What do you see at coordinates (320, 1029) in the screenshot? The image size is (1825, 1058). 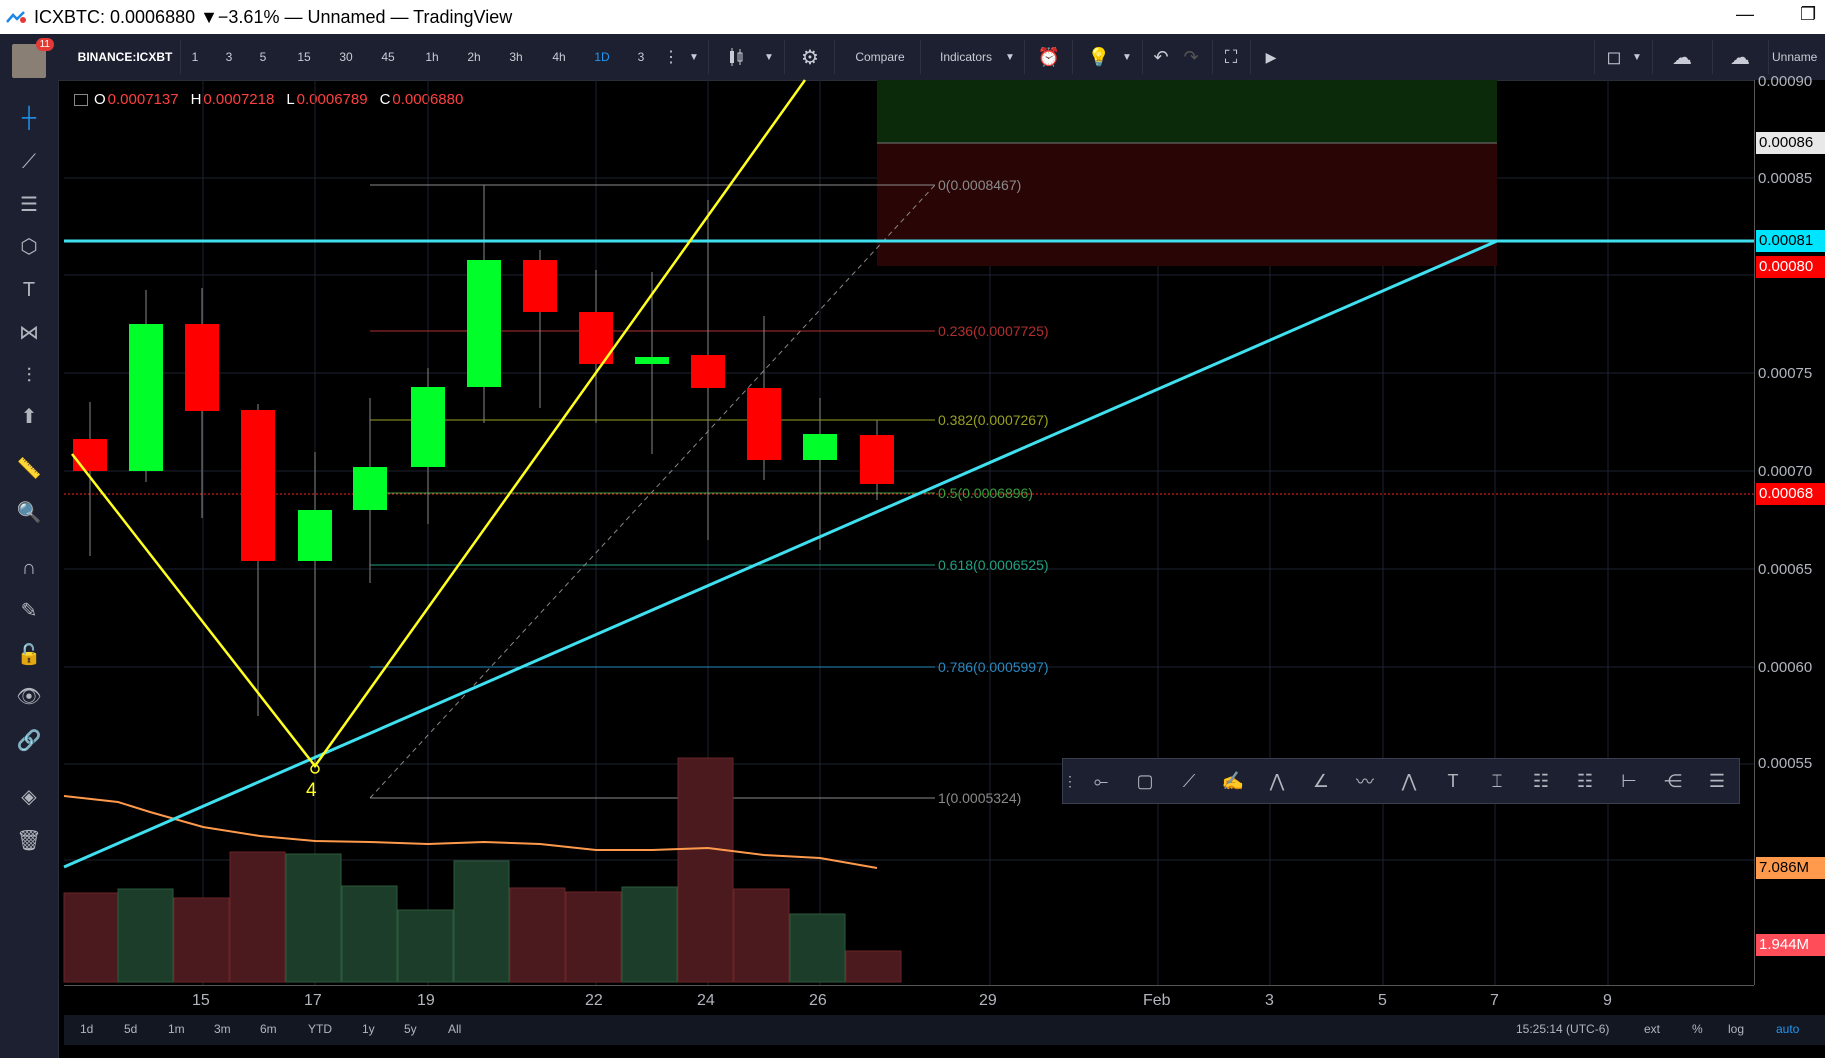 I see `range-ytd: YTD` at bounding box center [320, 1029].